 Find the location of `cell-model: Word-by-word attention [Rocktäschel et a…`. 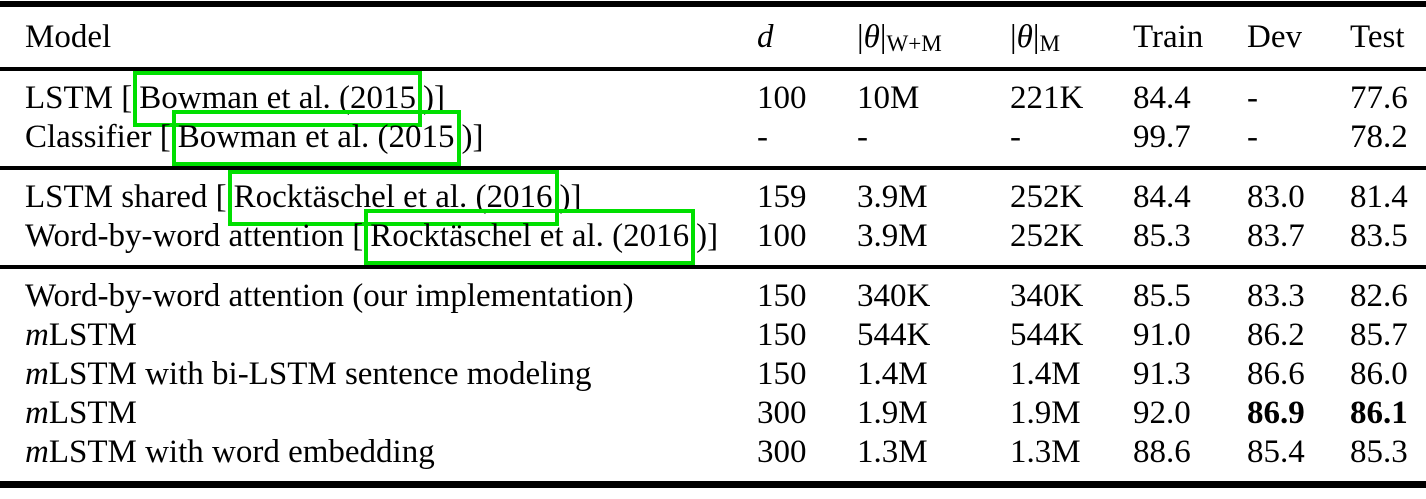

cell-model: Word-by-word attention [Rocktäschel et a… is located at coordinates (378, 238).